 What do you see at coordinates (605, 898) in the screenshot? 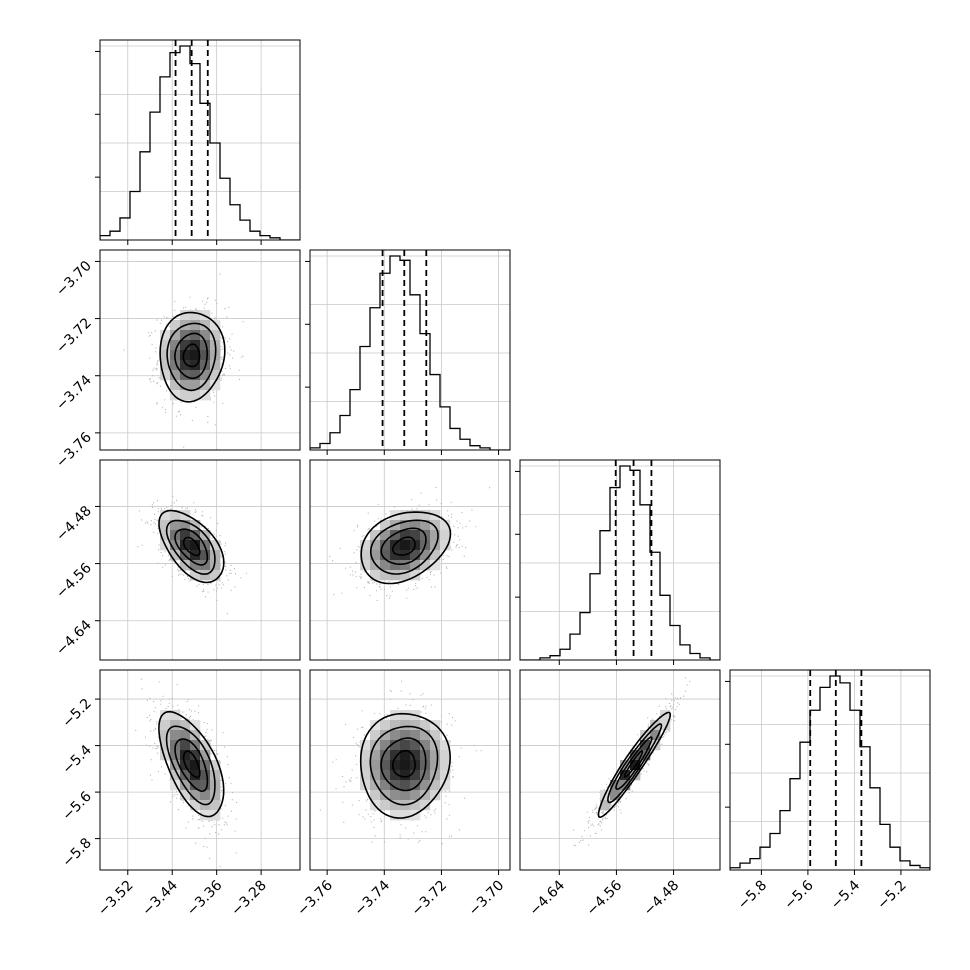
I see `x-tick-label: −4.56` at bounding box center [605, 898].